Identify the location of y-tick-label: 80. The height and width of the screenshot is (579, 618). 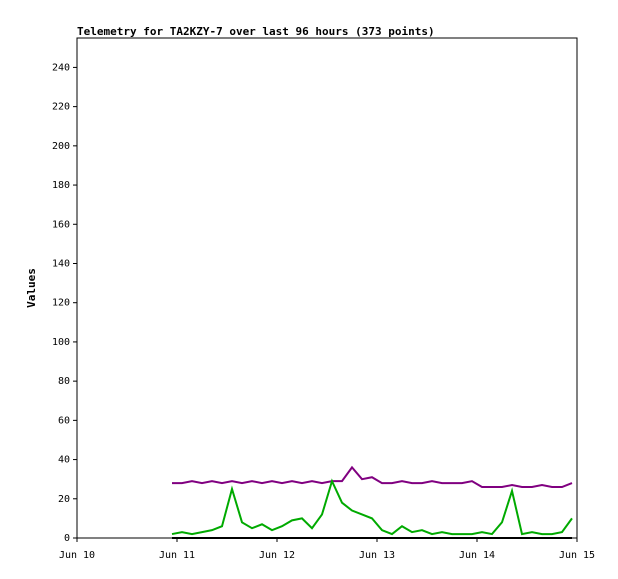
(64, 381).